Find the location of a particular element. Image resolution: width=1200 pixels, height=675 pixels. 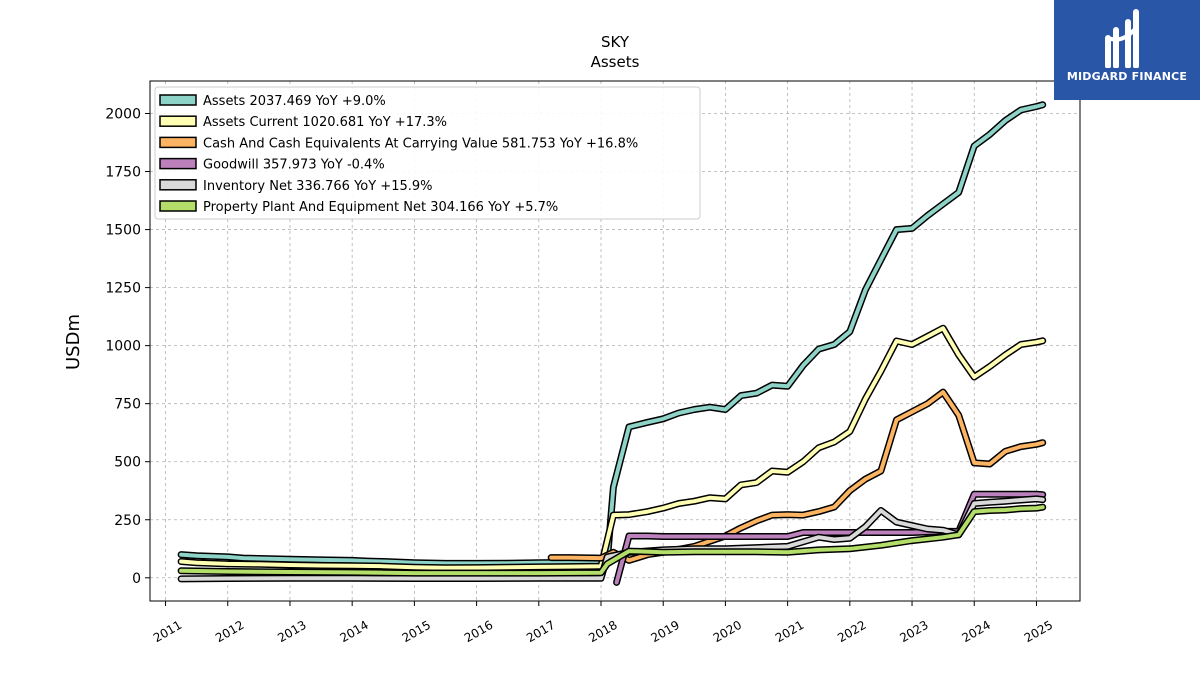

x-tick-label: 2018 is located at coordinates (602, 631).